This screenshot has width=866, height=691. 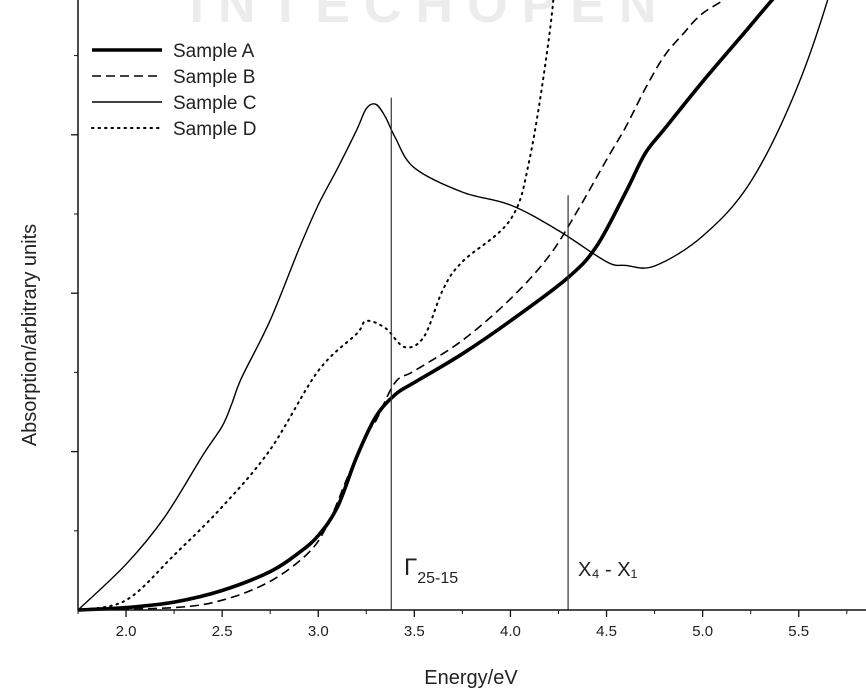 What do you see at coordinates (214, 129) in the screenshot?
I see `legend-label-sample-d: Sample D` at bounding box center [214, 129].